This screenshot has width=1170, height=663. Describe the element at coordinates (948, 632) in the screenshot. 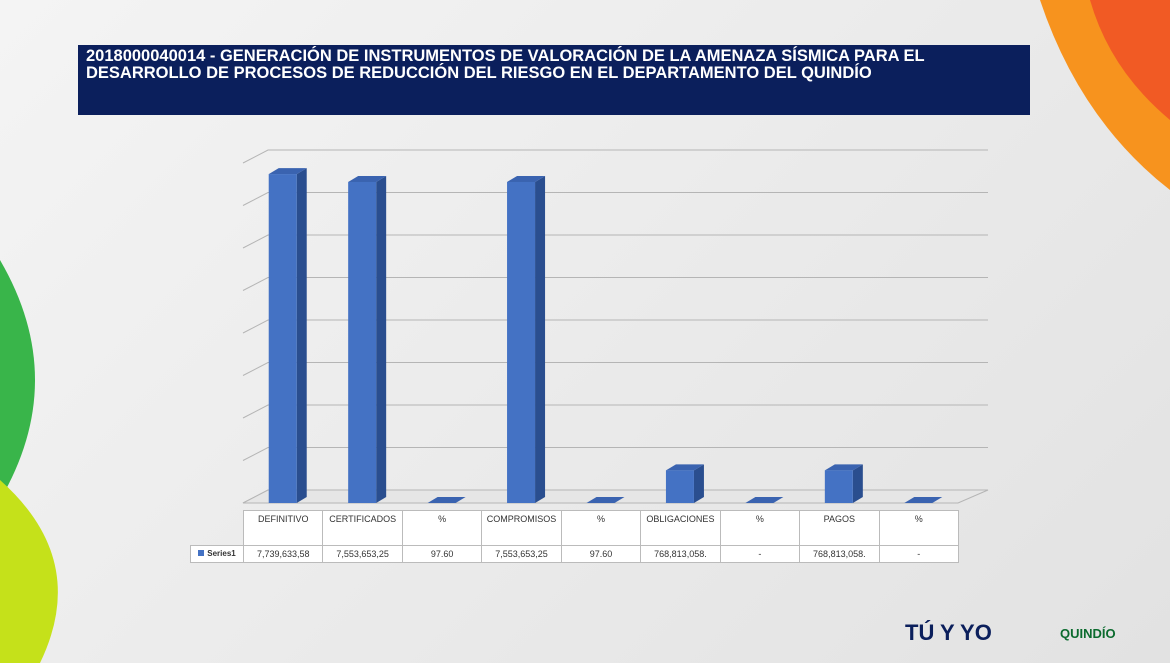

I see `logo: TÚ Y YO` at that location.